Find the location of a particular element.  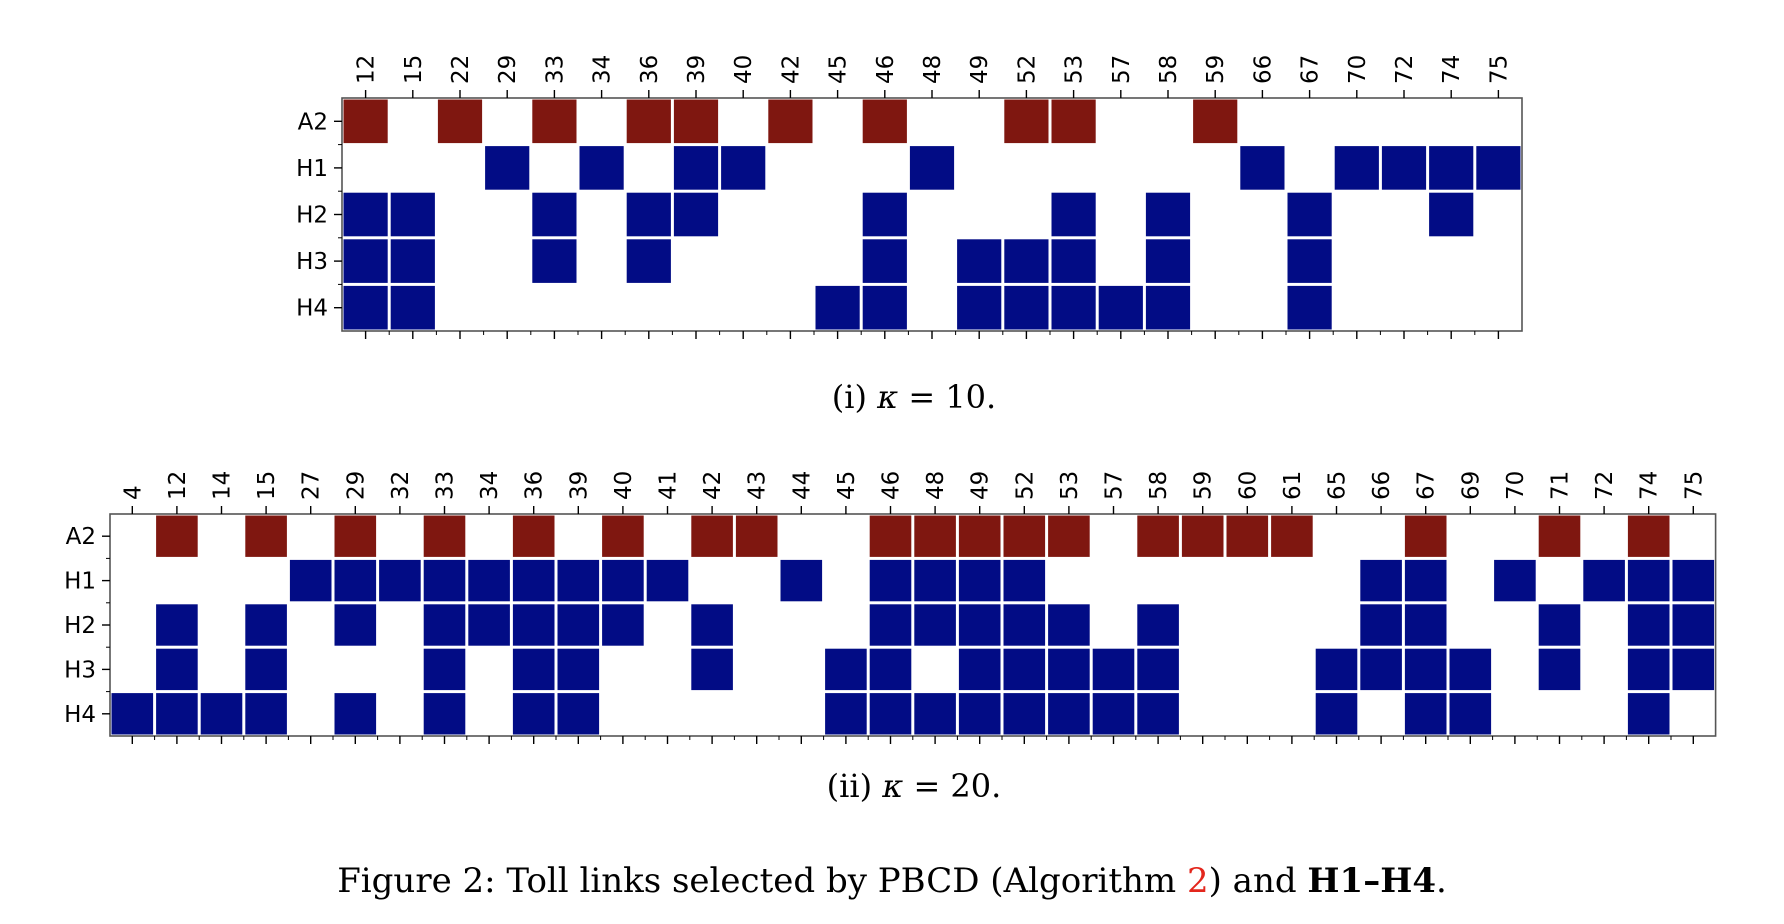

x-tick-label: 58 is located at coordinates (1169, 69).